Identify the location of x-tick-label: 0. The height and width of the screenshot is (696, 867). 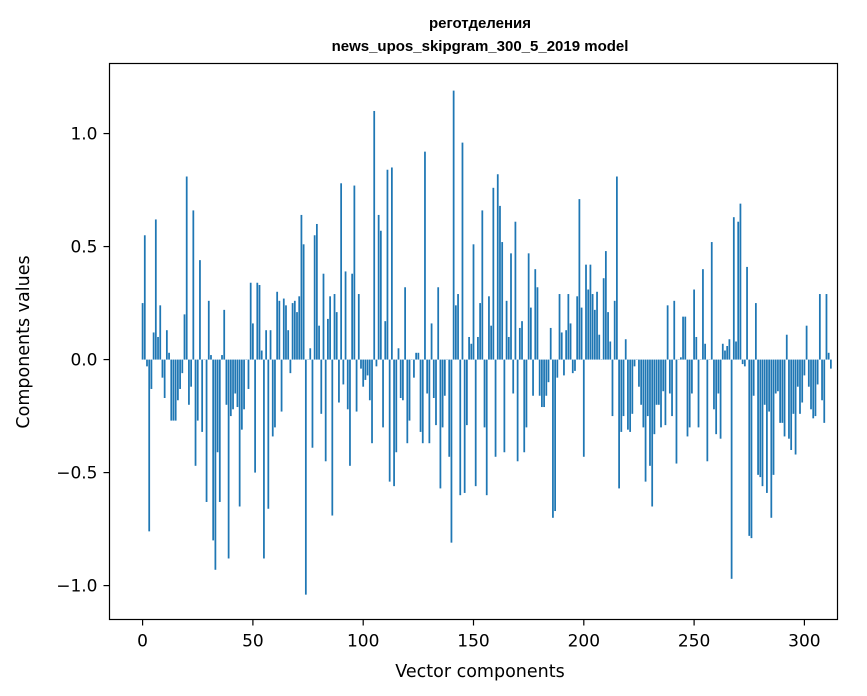
(142, 642).